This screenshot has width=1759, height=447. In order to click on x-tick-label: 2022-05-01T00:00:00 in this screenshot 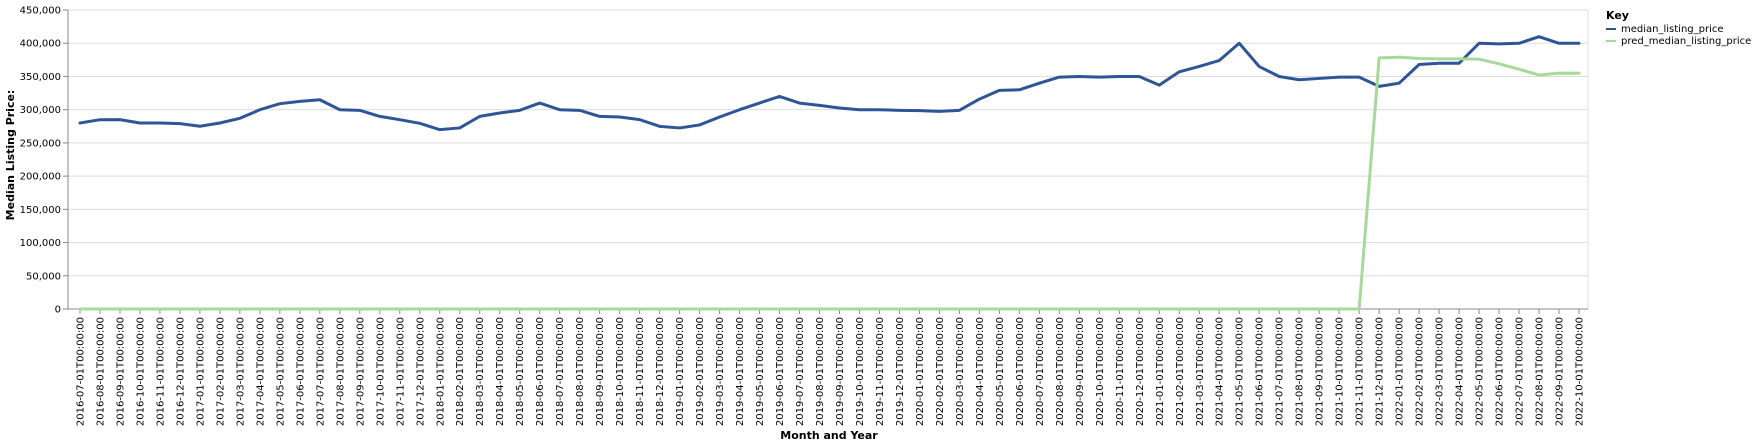, I will do `click(1480, 371)`.